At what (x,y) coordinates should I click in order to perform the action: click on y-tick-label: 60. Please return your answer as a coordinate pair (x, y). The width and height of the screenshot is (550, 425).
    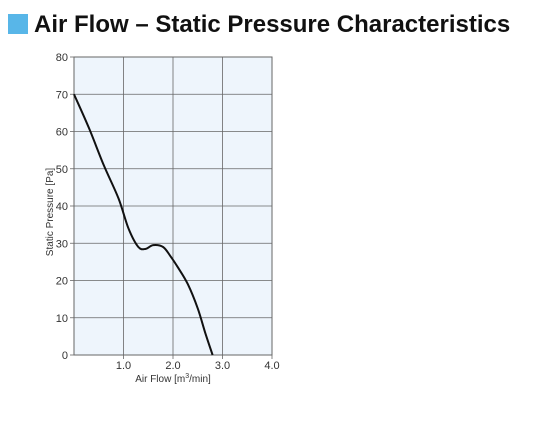
    Looking at the image, I should click on (62, 133).